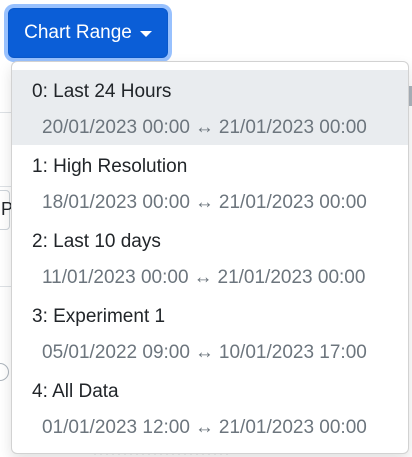  I want to click on chart-range-dropdown-button: Chart Range, so click(88, 33).